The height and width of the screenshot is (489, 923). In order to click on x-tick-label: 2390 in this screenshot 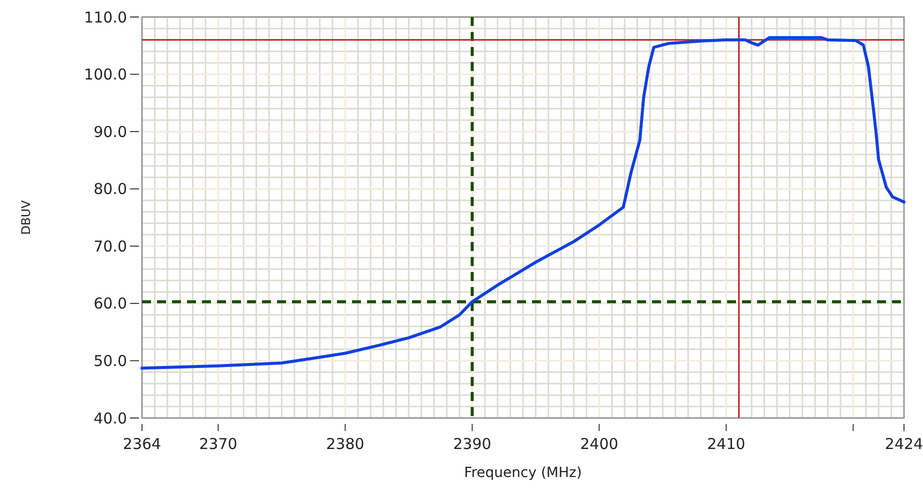, I will do `click(472, 444)`.